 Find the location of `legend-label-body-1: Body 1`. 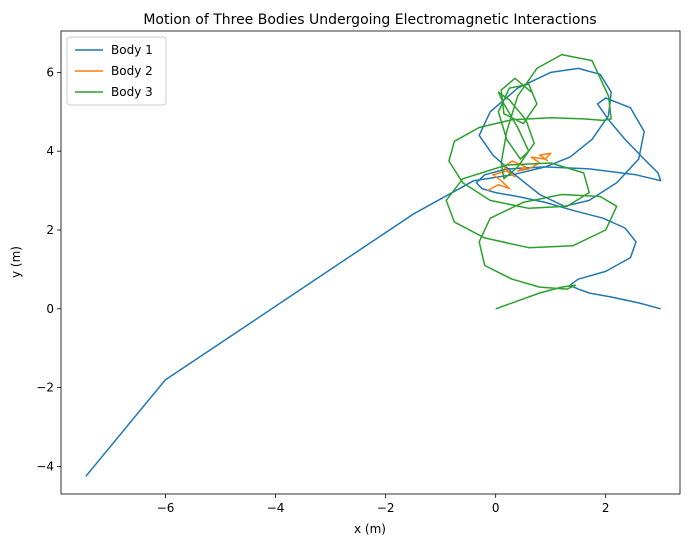

legend-label-body-1: Body 1 is located at coordinates (132, 50).